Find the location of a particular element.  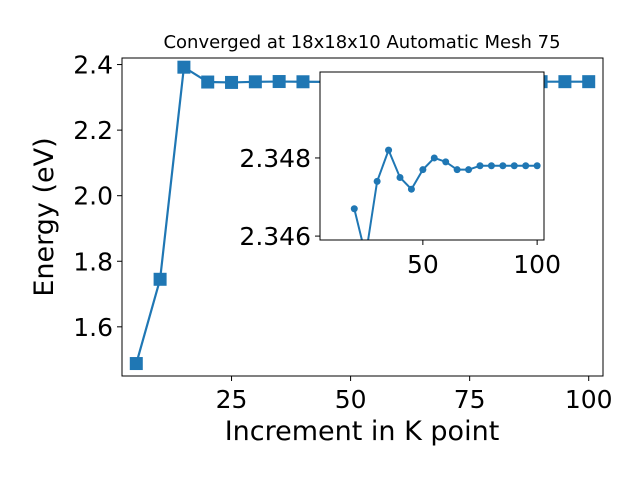

main-y-tick-label: 2.2 is located at coordinates (93, 130).